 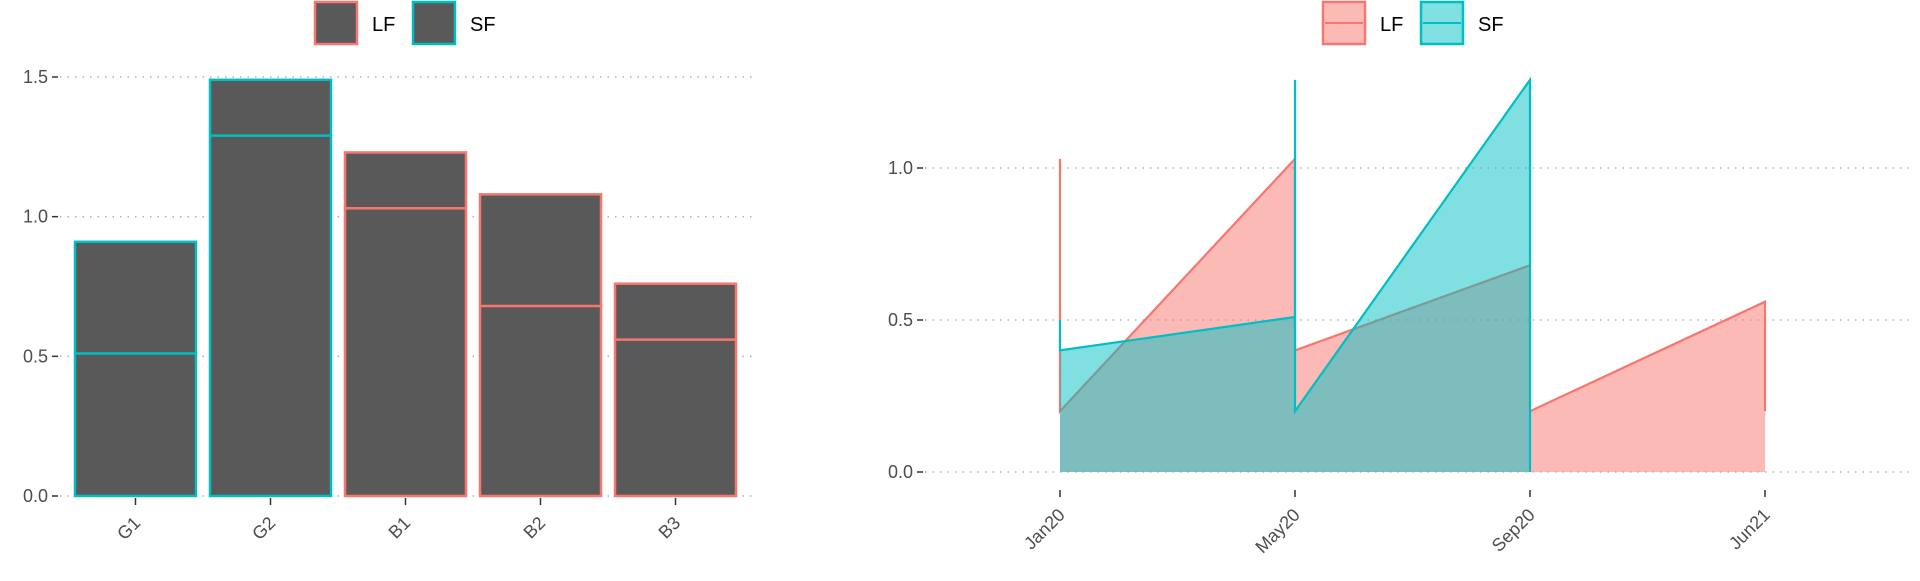 What do you see at coordinates (1277, 531) in the screenshot?
I see `area-x-tick-label: May20` at bounding box center [1277, 531].